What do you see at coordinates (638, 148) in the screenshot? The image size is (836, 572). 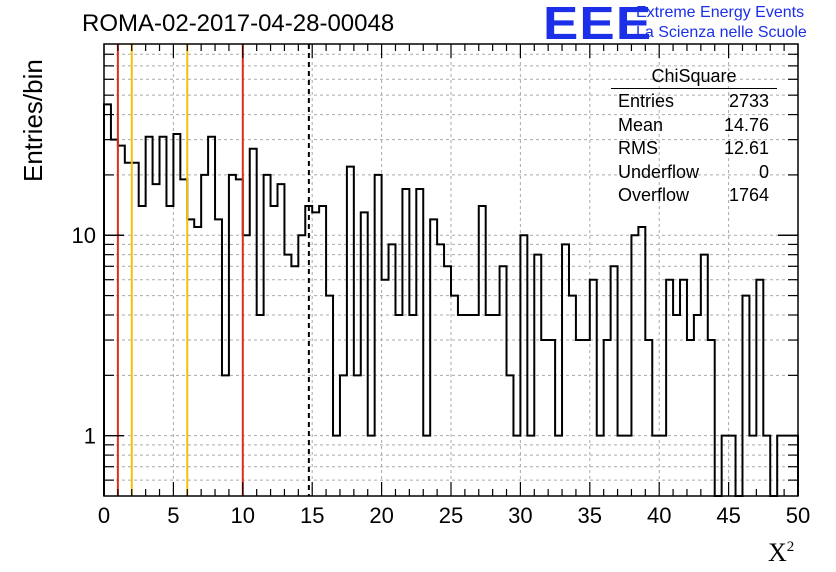 I see `stats-label: RMS` at bounding box center [638, 148].